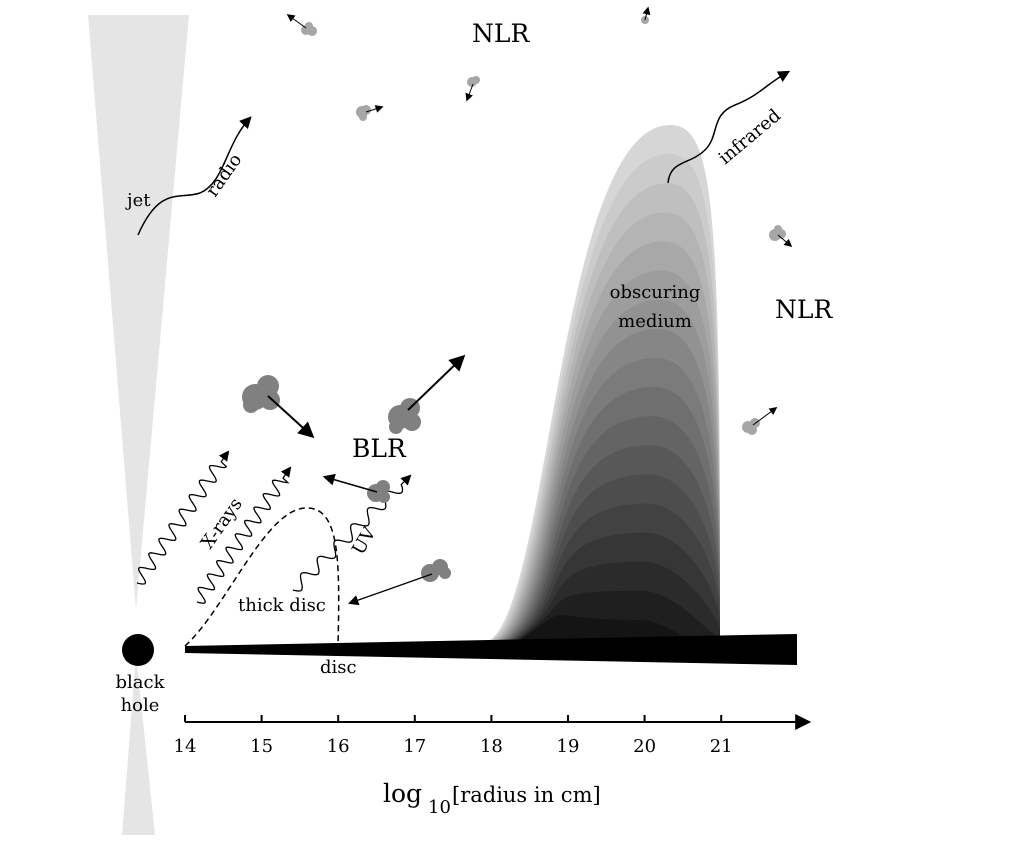  What do you see at coordinates (402, 793) in the screenshot?
I see `axis-label-log: log` at bounding box center [402, 793].